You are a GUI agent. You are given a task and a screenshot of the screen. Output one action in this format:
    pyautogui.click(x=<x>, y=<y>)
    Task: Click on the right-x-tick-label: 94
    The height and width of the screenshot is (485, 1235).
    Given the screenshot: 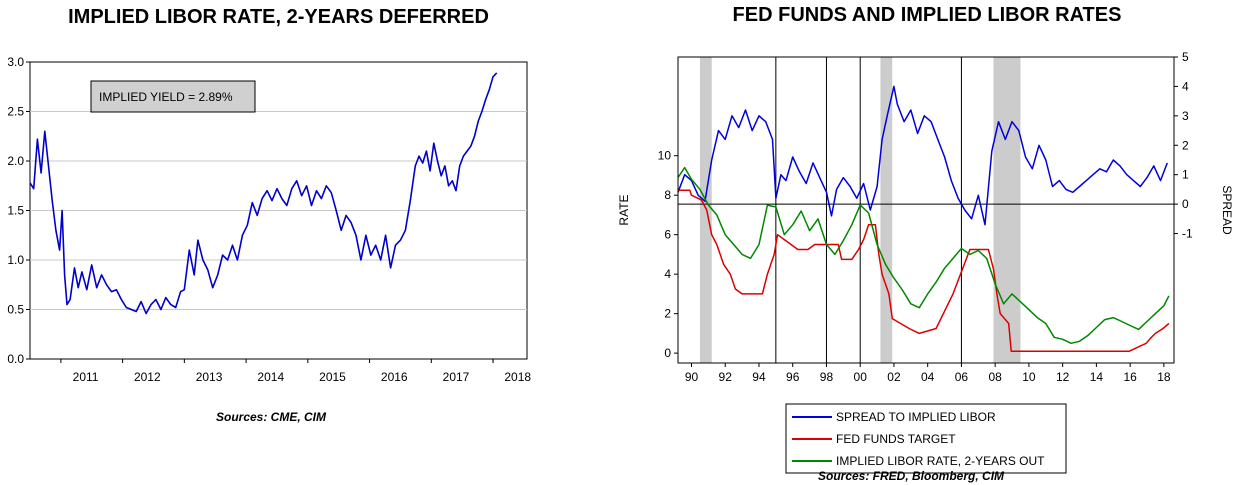 What is the action you would take?
    pyautogui.click(x=759, y=377)
    